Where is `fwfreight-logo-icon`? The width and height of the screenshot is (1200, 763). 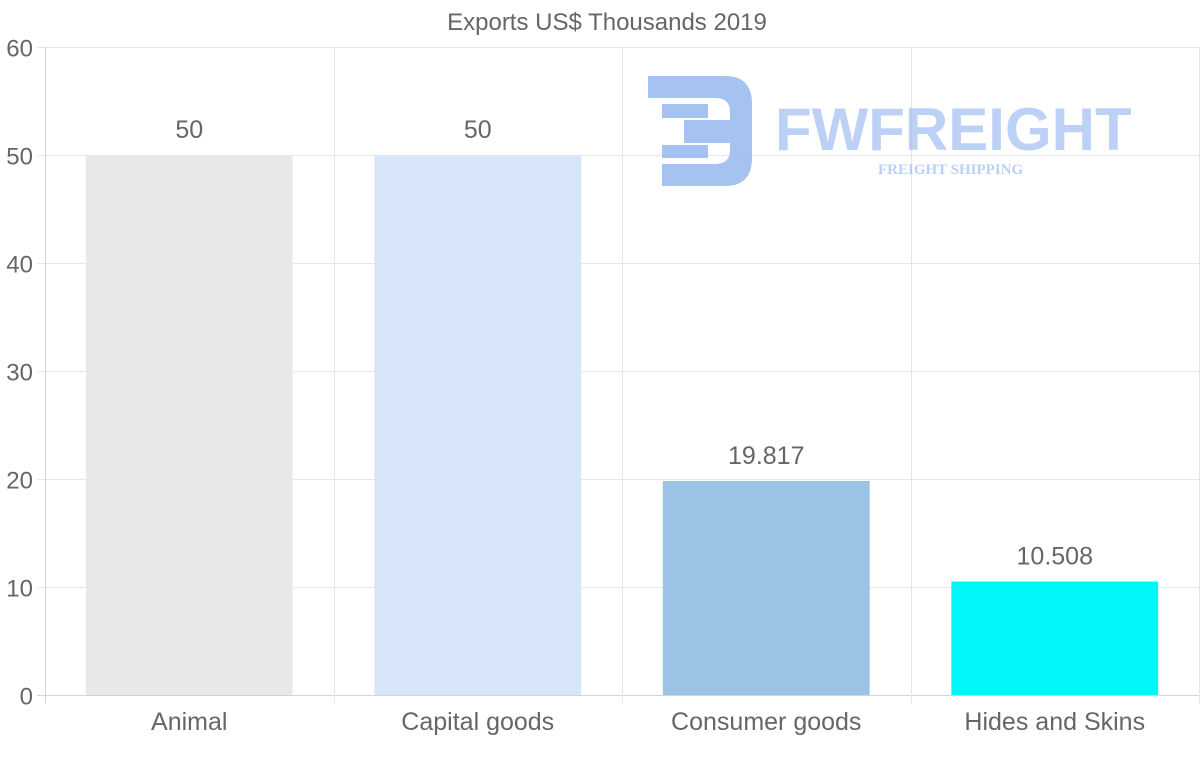
fwfreight-logo-icon is located at coordinates (700, 131).